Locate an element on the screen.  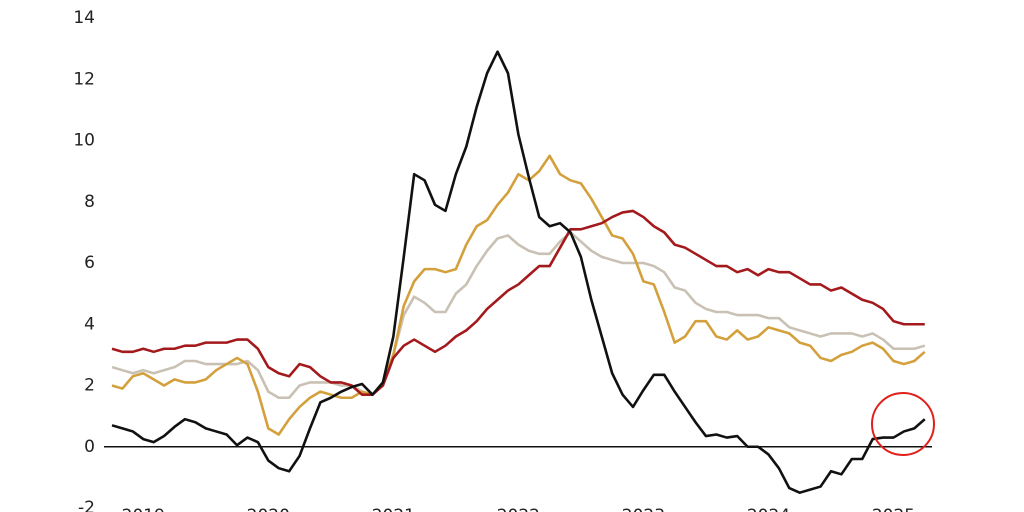
y-tick-label: 6 is located at coordinates (89, 263).